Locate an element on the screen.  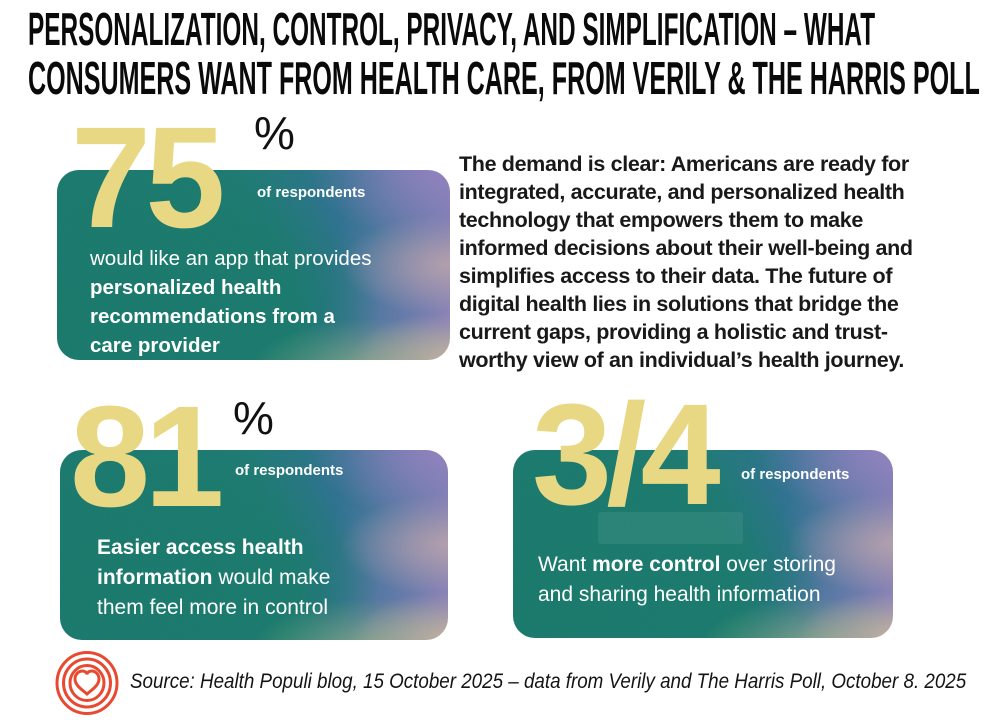
stat-text-75-regular: would like an app that provides is located at coordinates (231, 258).